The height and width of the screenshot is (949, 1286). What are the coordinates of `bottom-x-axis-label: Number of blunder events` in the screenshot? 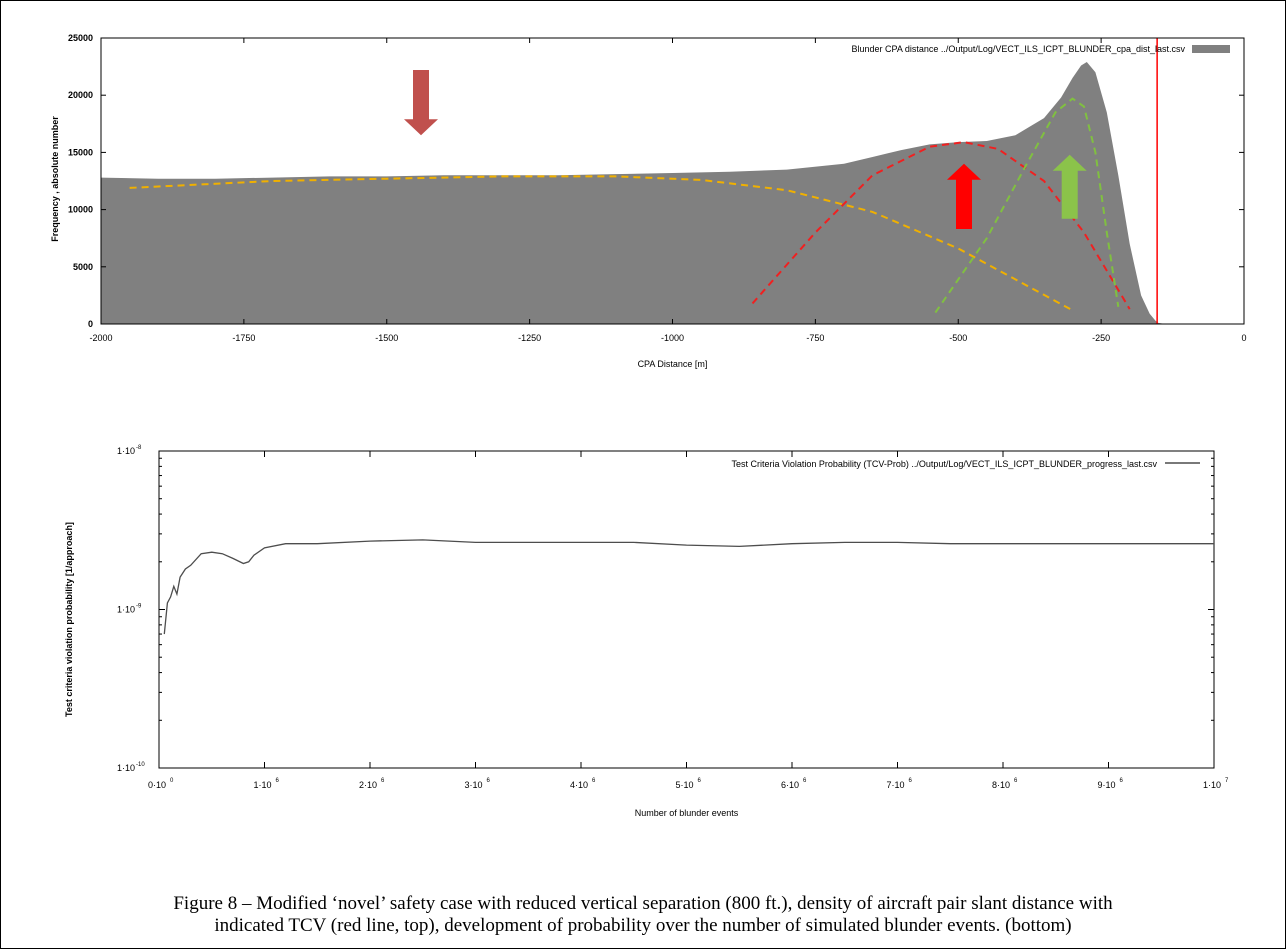 It's located at (687, 813).